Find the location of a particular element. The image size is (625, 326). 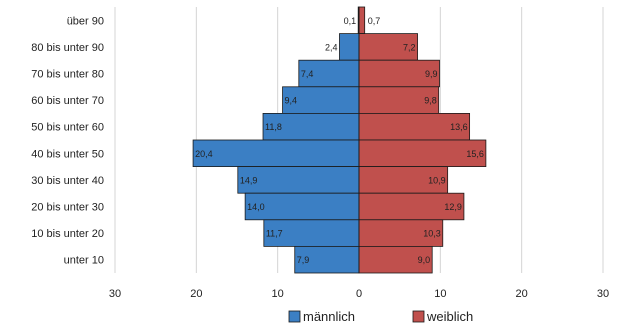

data-label: 10,9 is located at coordinates (437, 180).